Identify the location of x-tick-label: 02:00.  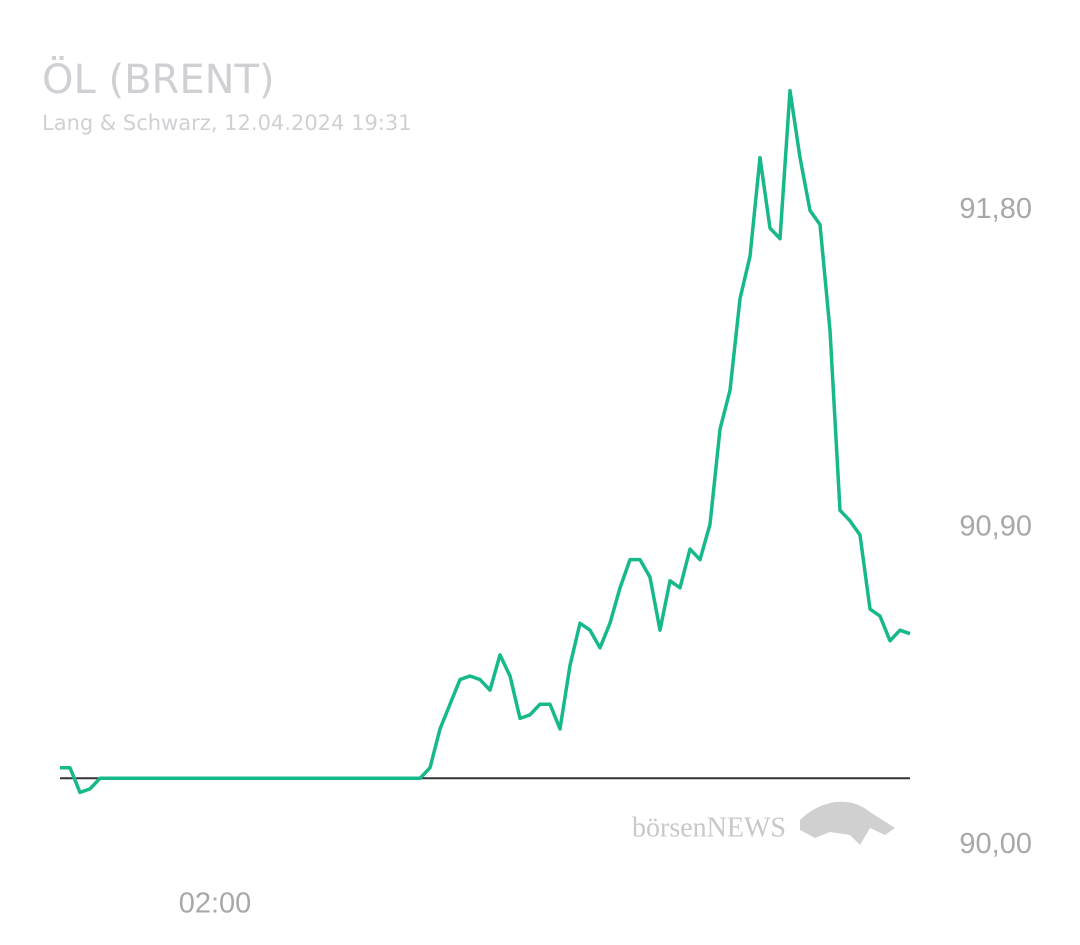
(215, 904).